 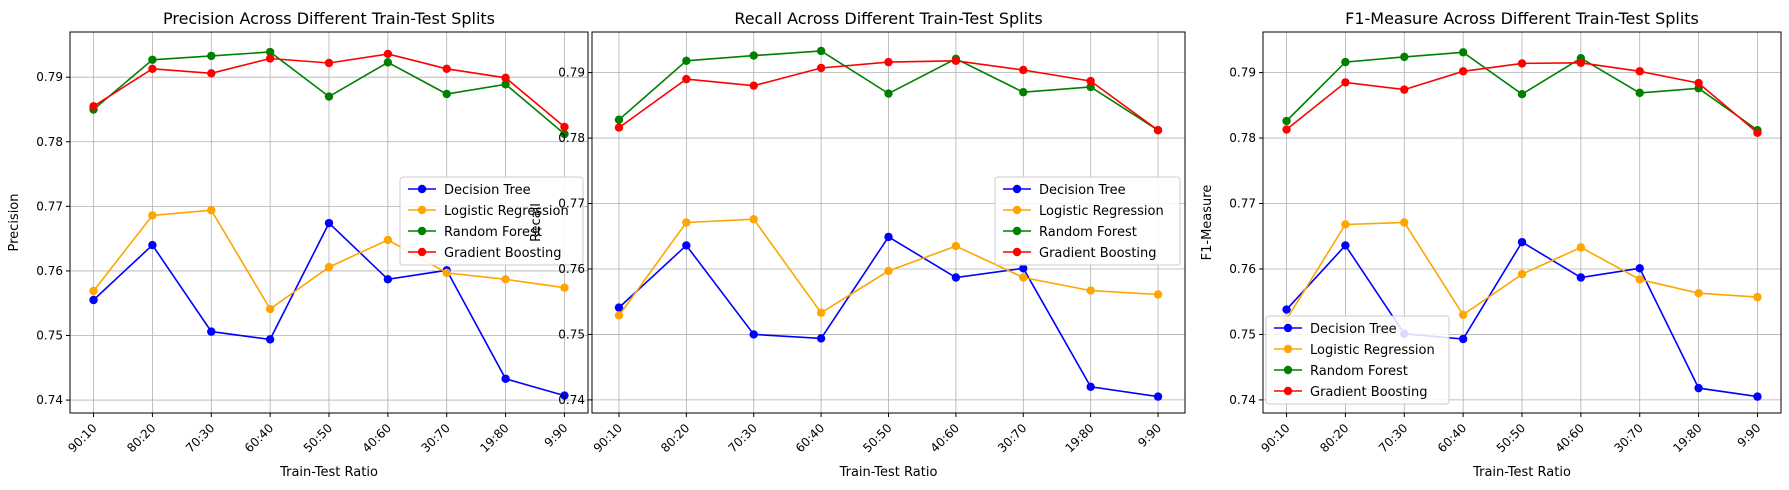 I want to click on x-tick-label: 19:80, so click(x=494, y=438).